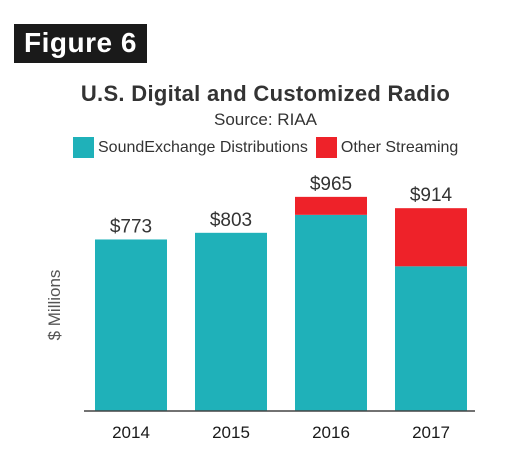 The width and height of the screenshot is (531, 454). What do you see at coordinates (331, 312) in the screenshot?
I see `bar-soundexchange-2016` at bounding box center [331, 312].